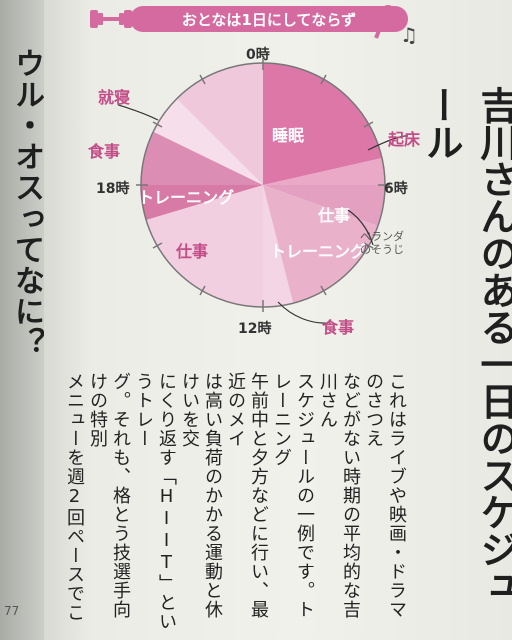 Image resolution: width=512 pixels, height=640 pixels. Describe the element at coordinates (114, 97) in the screenshot. I see `label-sleep: 就寝` at that location.